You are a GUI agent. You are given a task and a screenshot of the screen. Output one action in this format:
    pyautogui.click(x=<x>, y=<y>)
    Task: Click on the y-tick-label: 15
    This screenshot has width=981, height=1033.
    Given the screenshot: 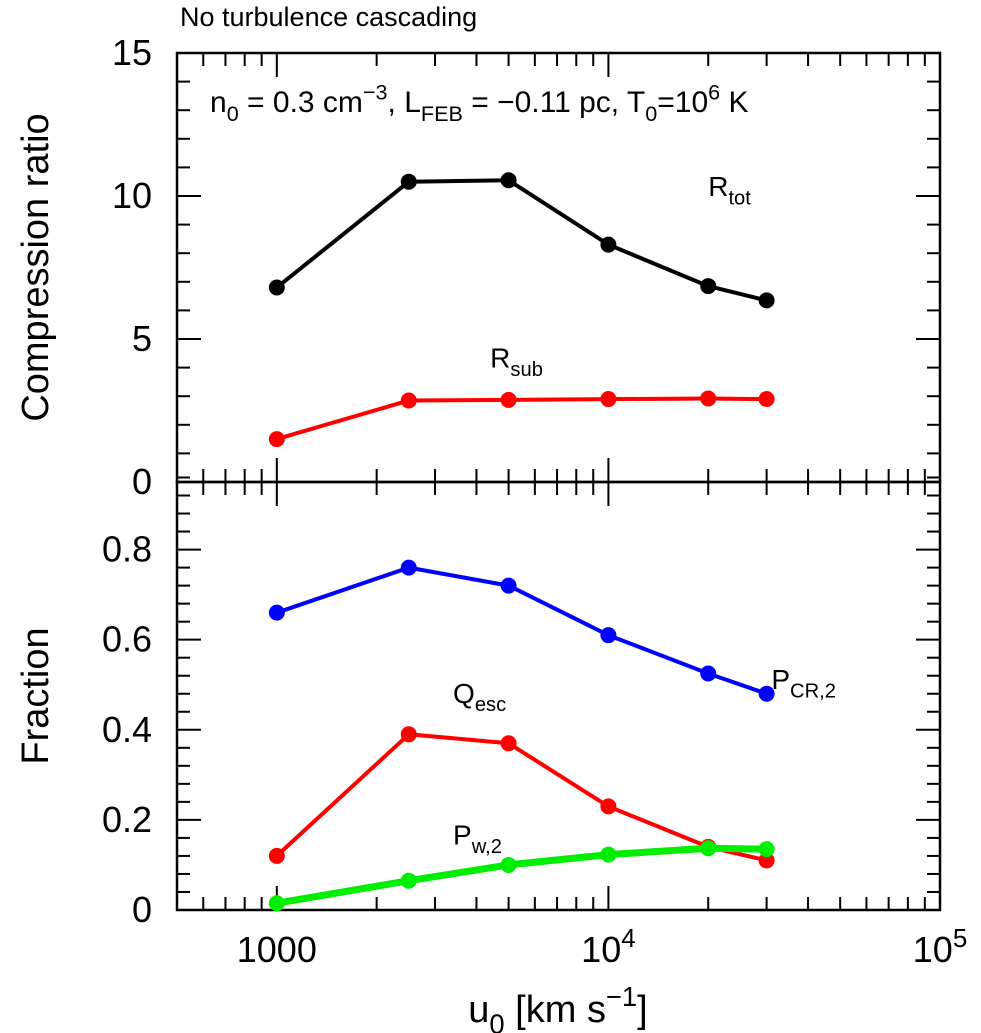 What is the action you would take?
    pyautogui.click(x=132, y=52)
    